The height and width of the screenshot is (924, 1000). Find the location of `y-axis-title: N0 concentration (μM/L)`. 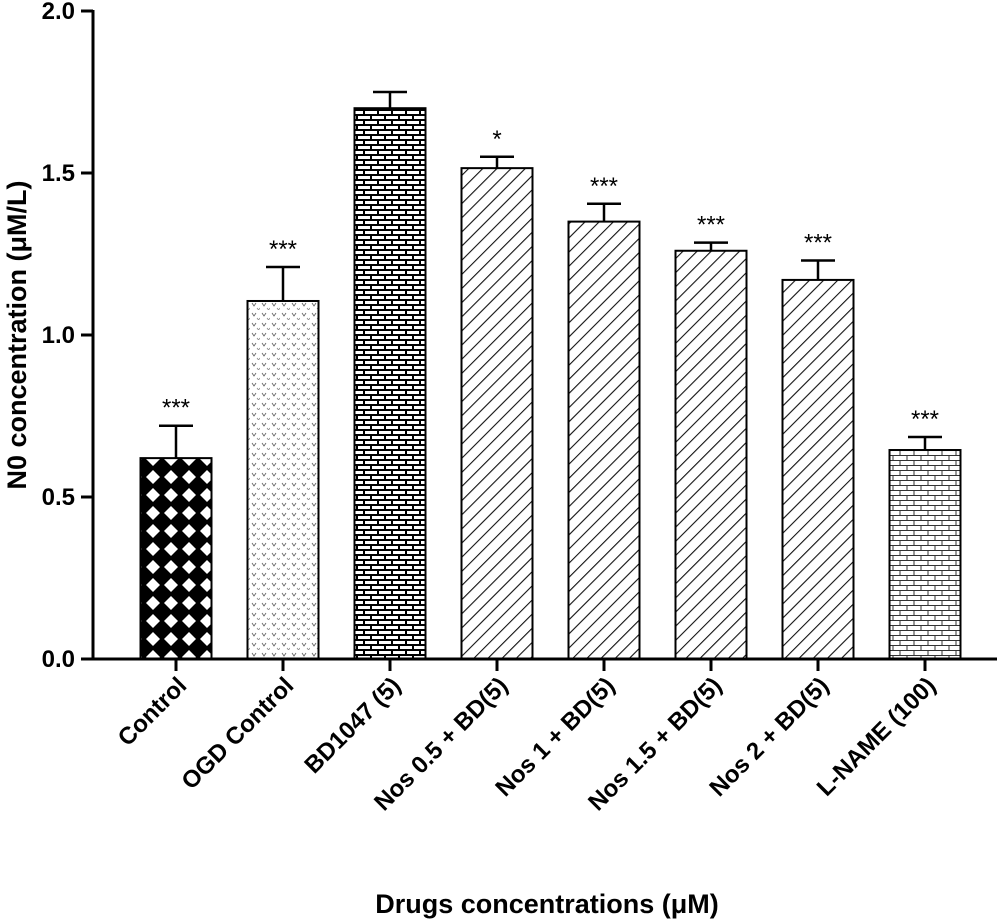

y-axis-title: N0 concentration (μM/L) is located at coordinates (17, 334).